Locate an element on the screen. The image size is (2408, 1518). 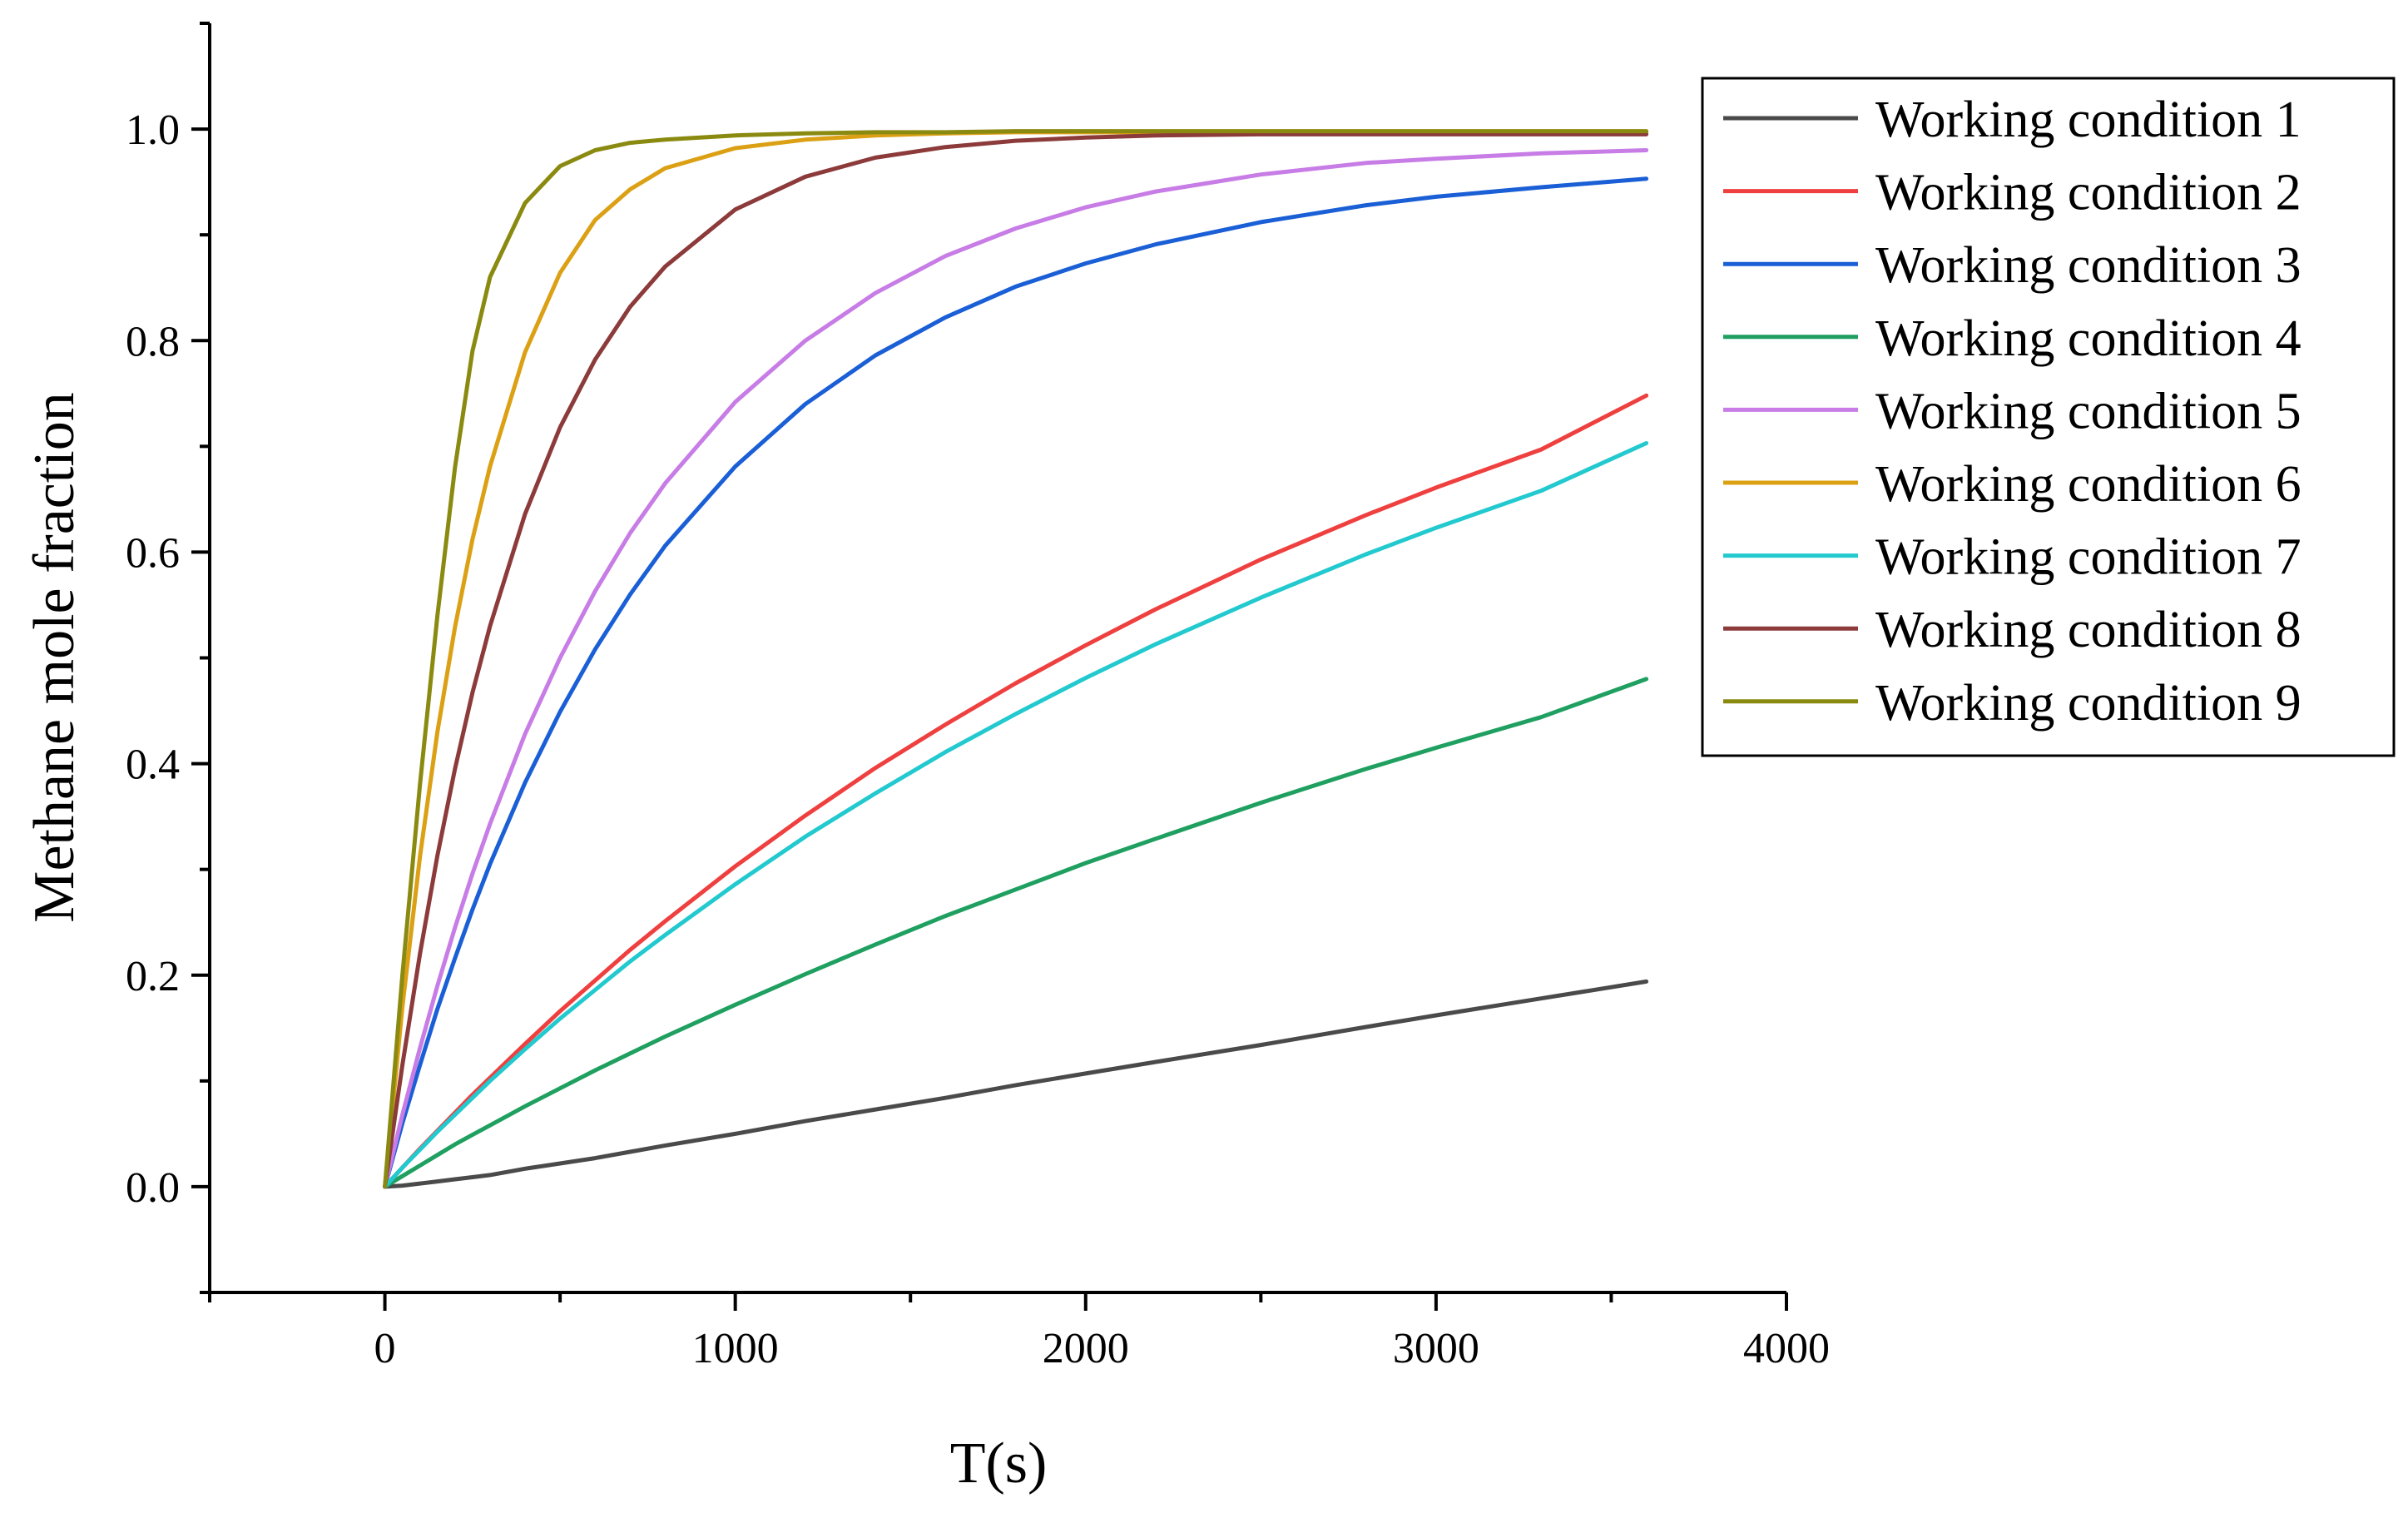
legend-label-4: Working condition 4 is located at coordinates (2088, 338).